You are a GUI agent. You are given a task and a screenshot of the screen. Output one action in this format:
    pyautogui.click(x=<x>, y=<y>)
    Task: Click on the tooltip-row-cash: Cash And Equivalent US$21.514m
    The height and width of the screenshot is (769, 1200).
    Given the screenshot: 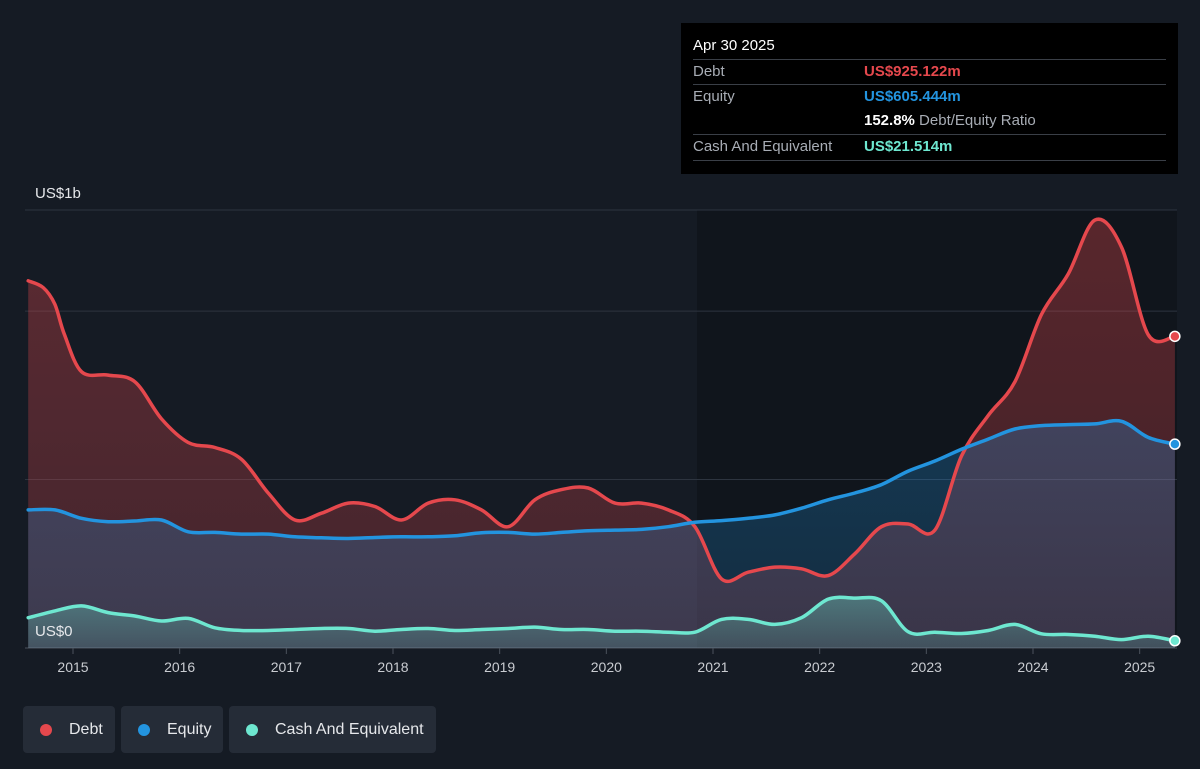 What is the action you would take?
    pyautogui.click(x=929, y=146)
    